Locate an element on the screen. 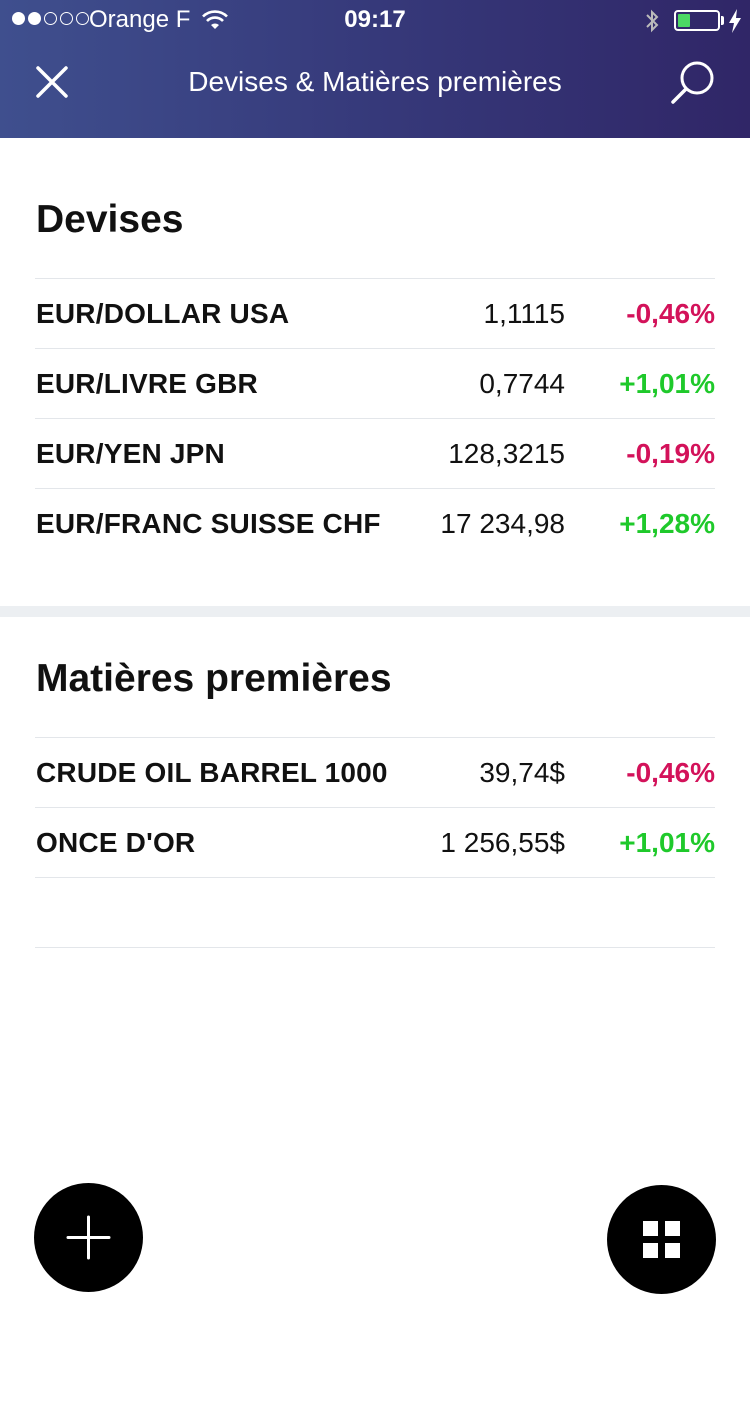  section-divider is located at coordinates (375, 611).